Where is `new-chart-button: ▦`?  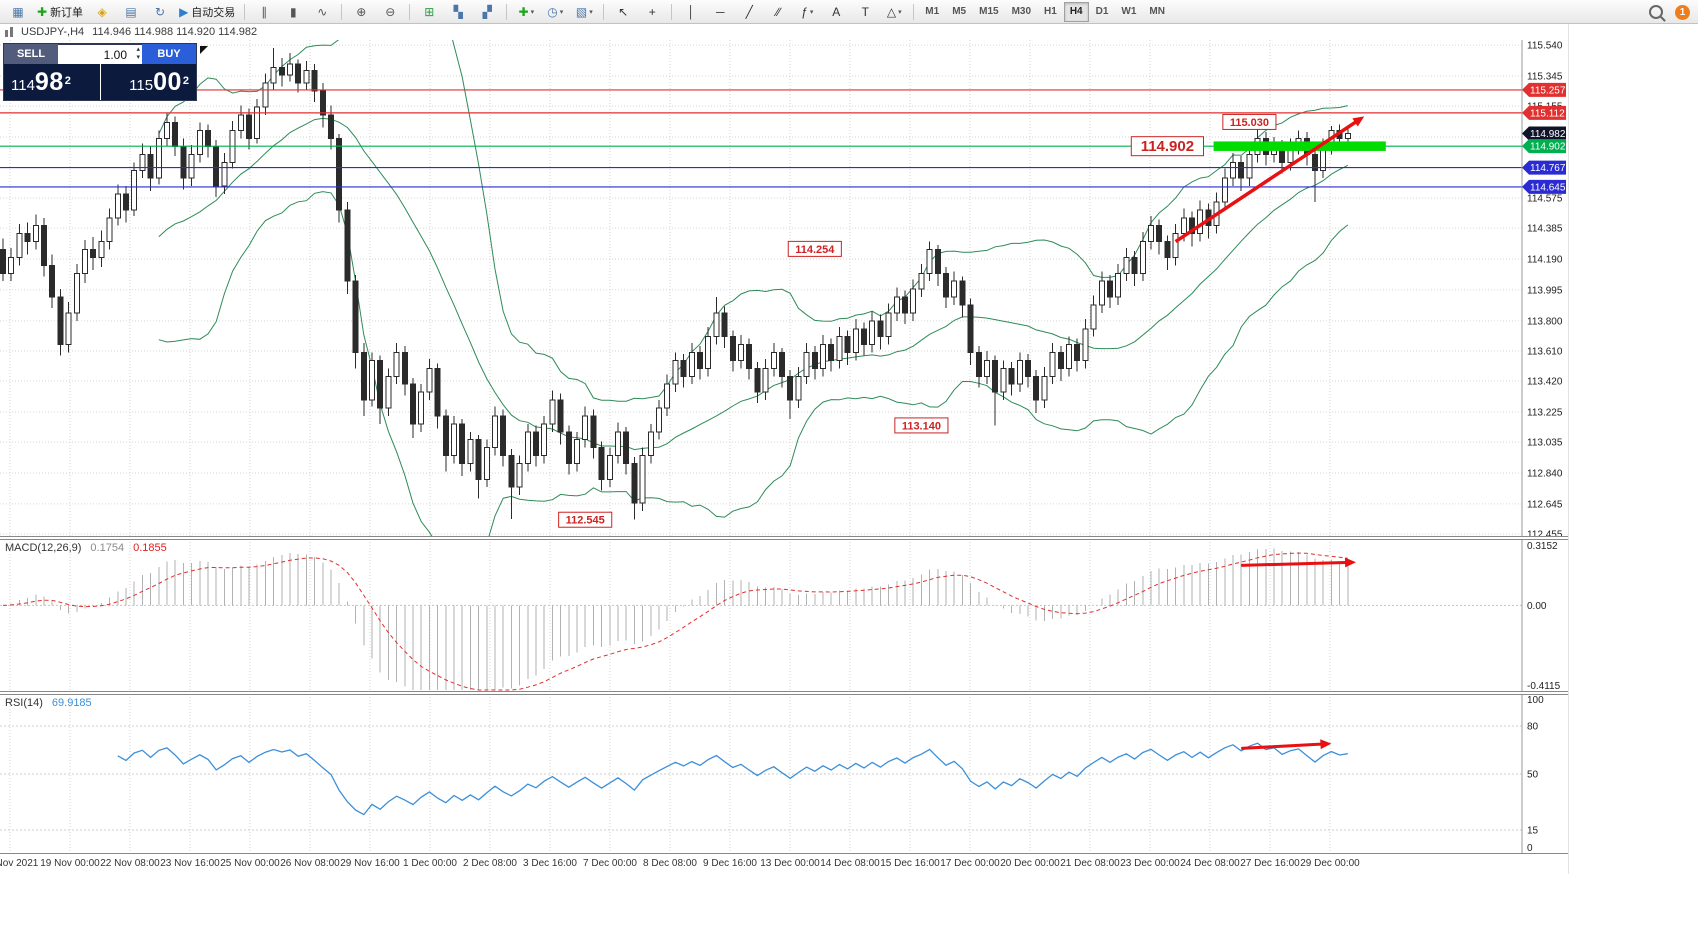
new-chart-button: ▦ is located at coordinates (18, 12).